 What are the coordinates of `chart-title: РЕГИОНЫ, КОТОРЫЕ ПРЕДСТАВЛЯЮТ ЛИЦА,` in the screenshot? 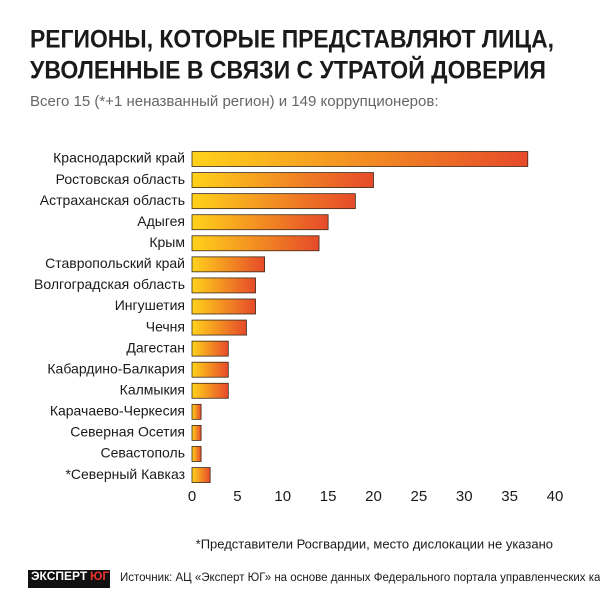 It's located at (292, 40).